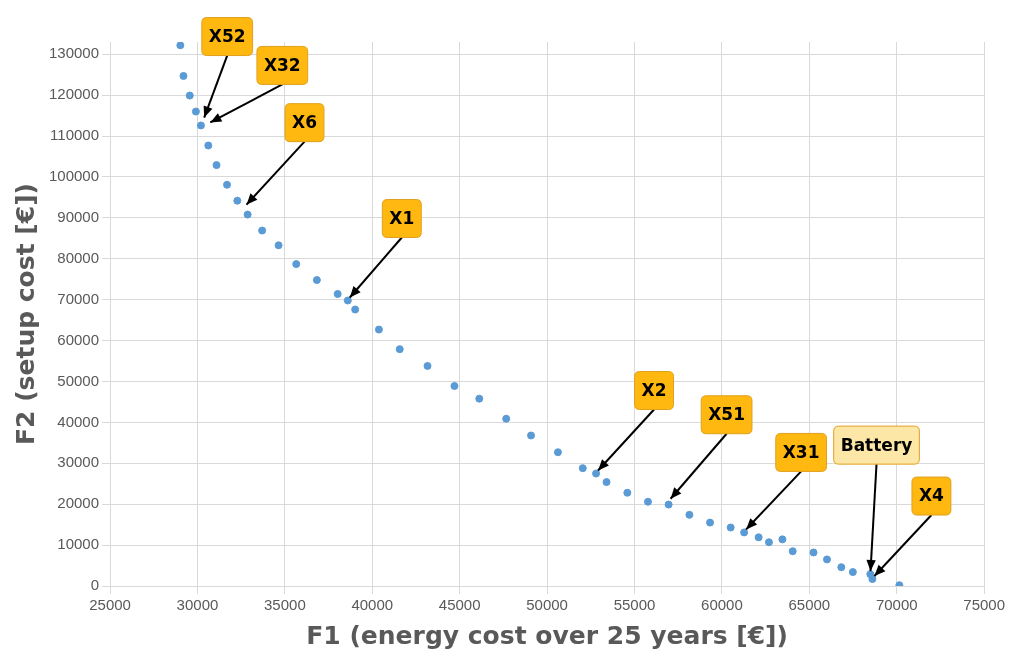 The height and width of the screenshot is (666, 1020). What do you see at coordinates (25, 314) in the screenshot?
I see `y-axis-title: F2 (setup cost [€])` at bounding box center [25, 314].